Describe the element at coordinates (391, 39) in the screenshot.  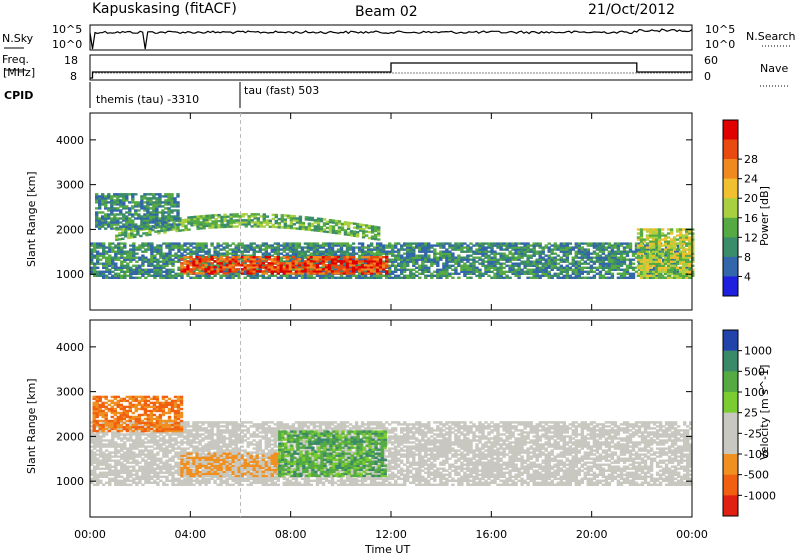
I see `nsky-series-line` at that location.